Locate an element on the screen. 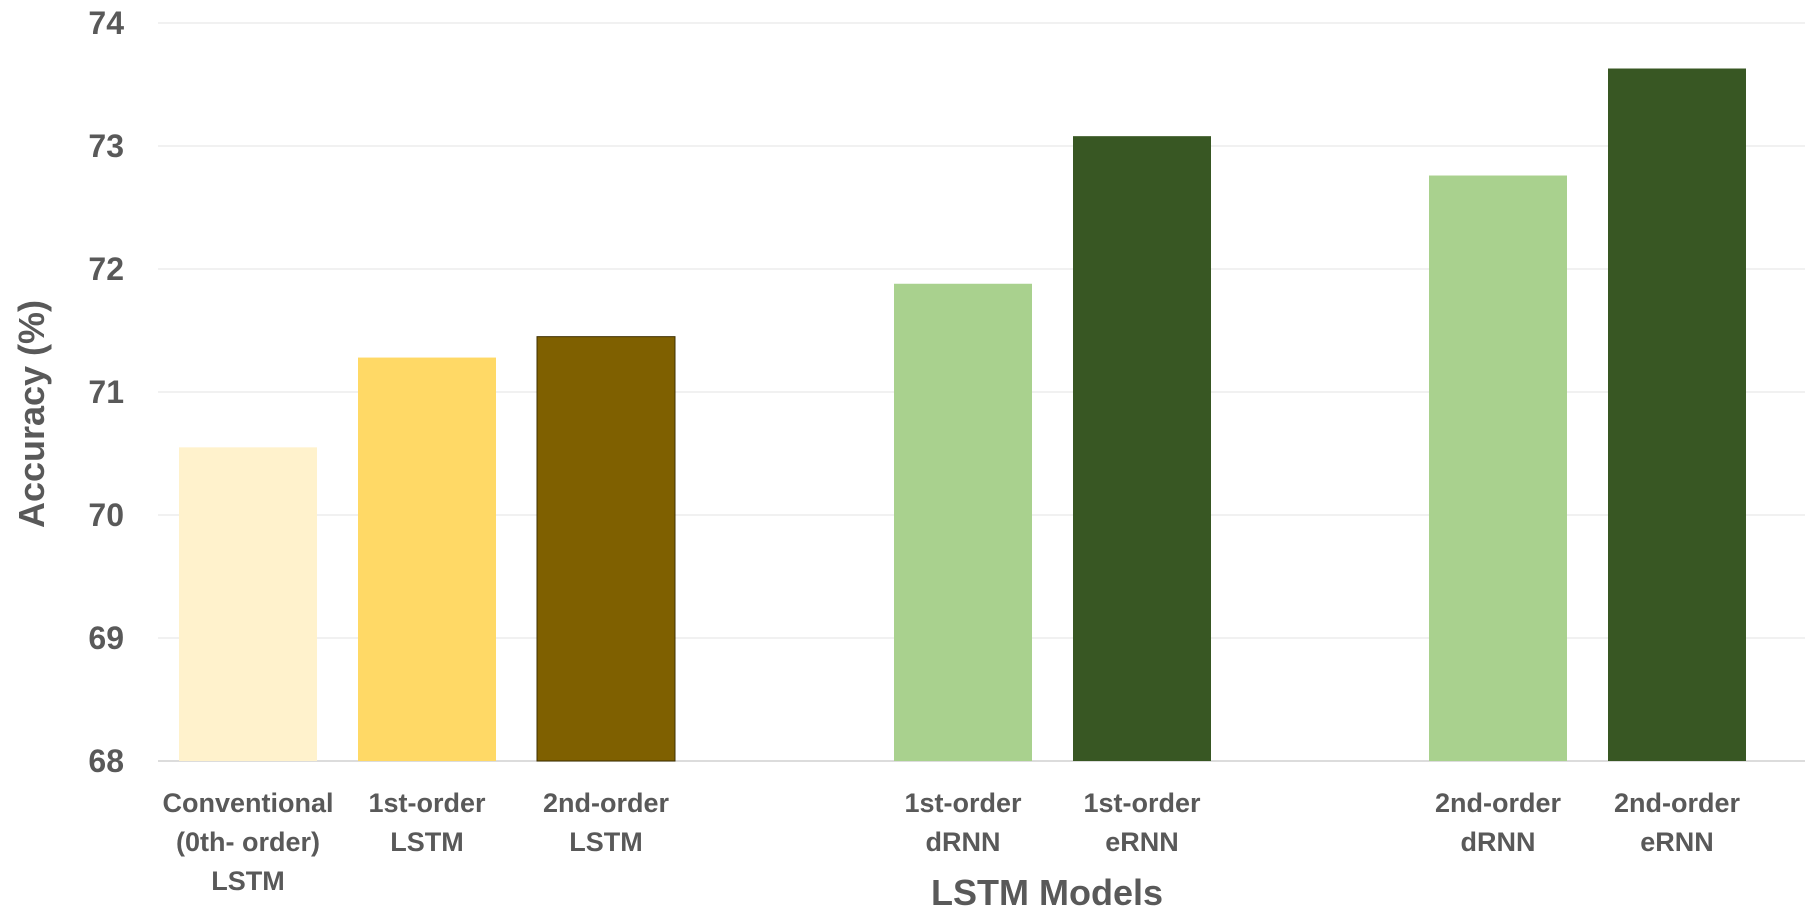 This screenshot has height=924, width=1805. x-category-label: 1st-order eRNN is located at coordinates (1142, 822).